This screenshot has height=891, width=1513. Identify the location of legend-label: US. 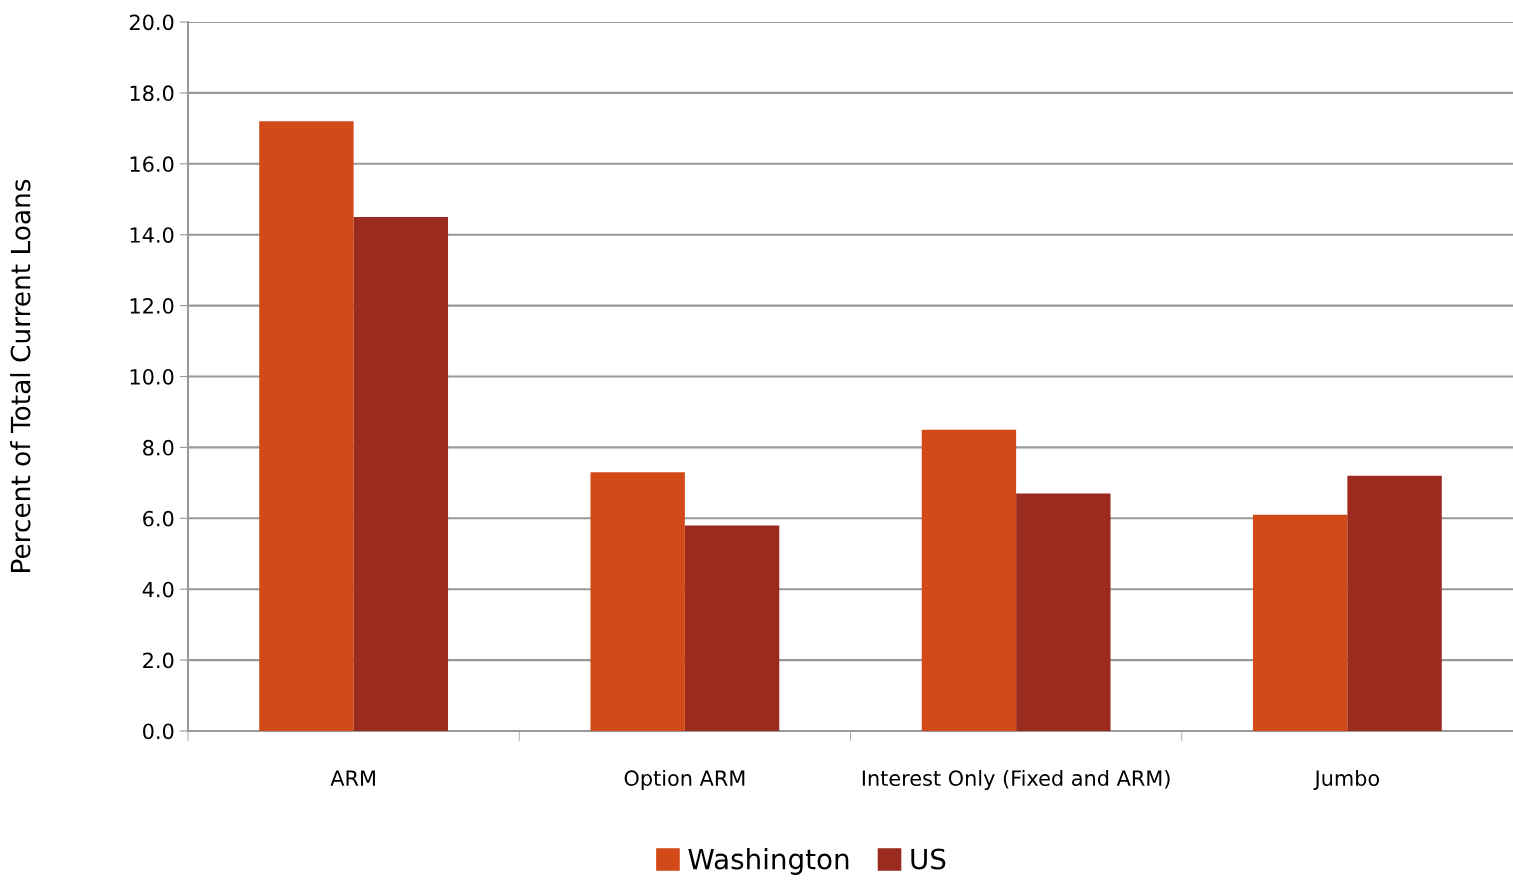
(928, 859).